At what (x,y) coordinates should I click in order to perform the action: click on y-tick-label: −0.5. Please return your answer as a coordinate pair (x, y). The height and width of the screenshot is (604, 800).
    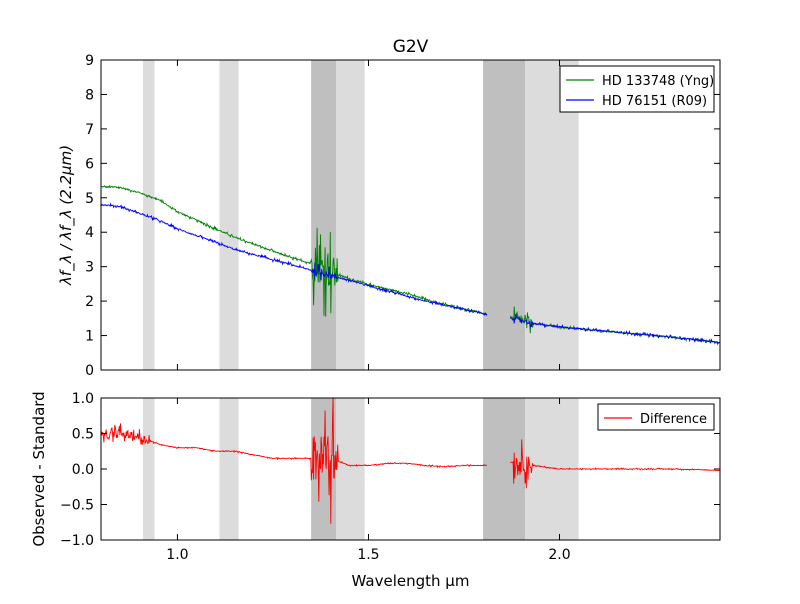
    Looking at the image, I should click on (77, 506).